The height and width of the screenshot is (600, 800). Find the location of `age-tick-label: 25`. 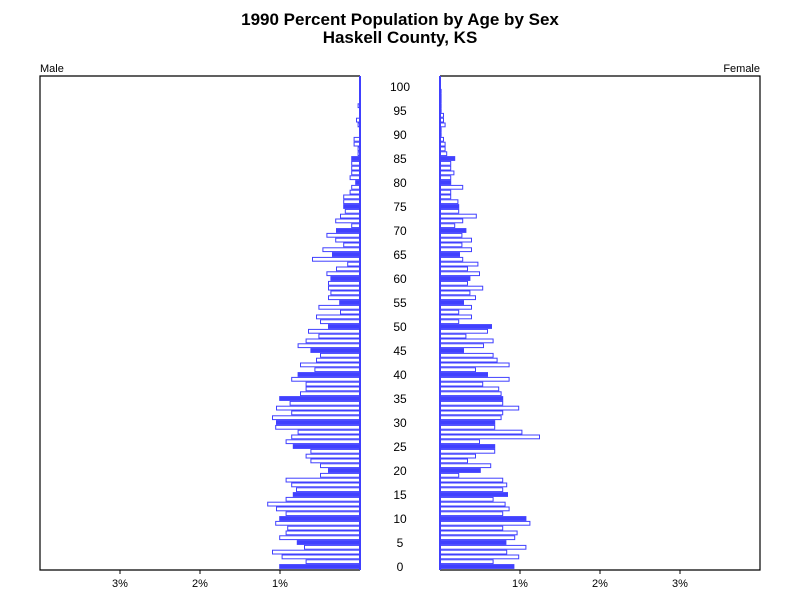

age-tick-label: 25 is located at coordinates (400, 447).